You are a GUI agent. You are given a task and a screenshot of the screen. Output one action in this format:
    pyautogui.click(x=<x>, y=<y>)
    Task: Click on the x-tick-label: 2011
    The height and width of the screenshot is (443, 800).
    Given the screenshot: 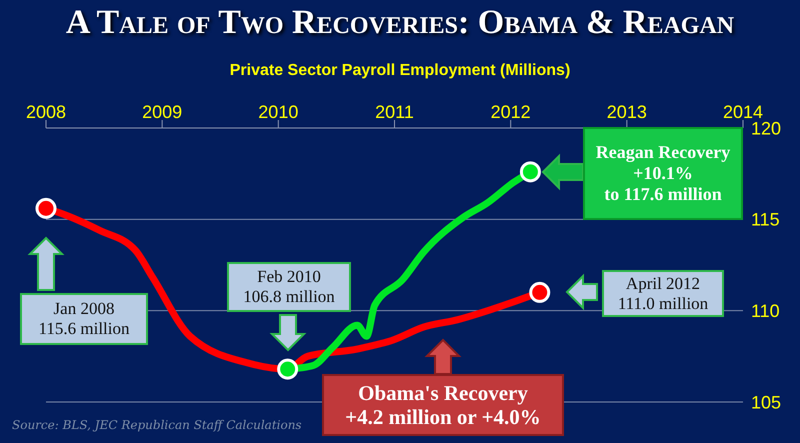 What is the action you would take?
    pyautogui.click(x=394, y=112)
    